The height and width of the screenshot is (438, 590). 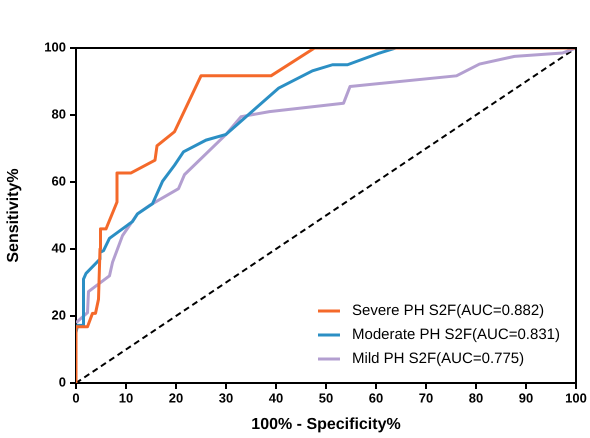 What do you see at coordinates (326, 398) in the screenshot?
I see `x-tick-label: 50` at bounding box center [326, 398].